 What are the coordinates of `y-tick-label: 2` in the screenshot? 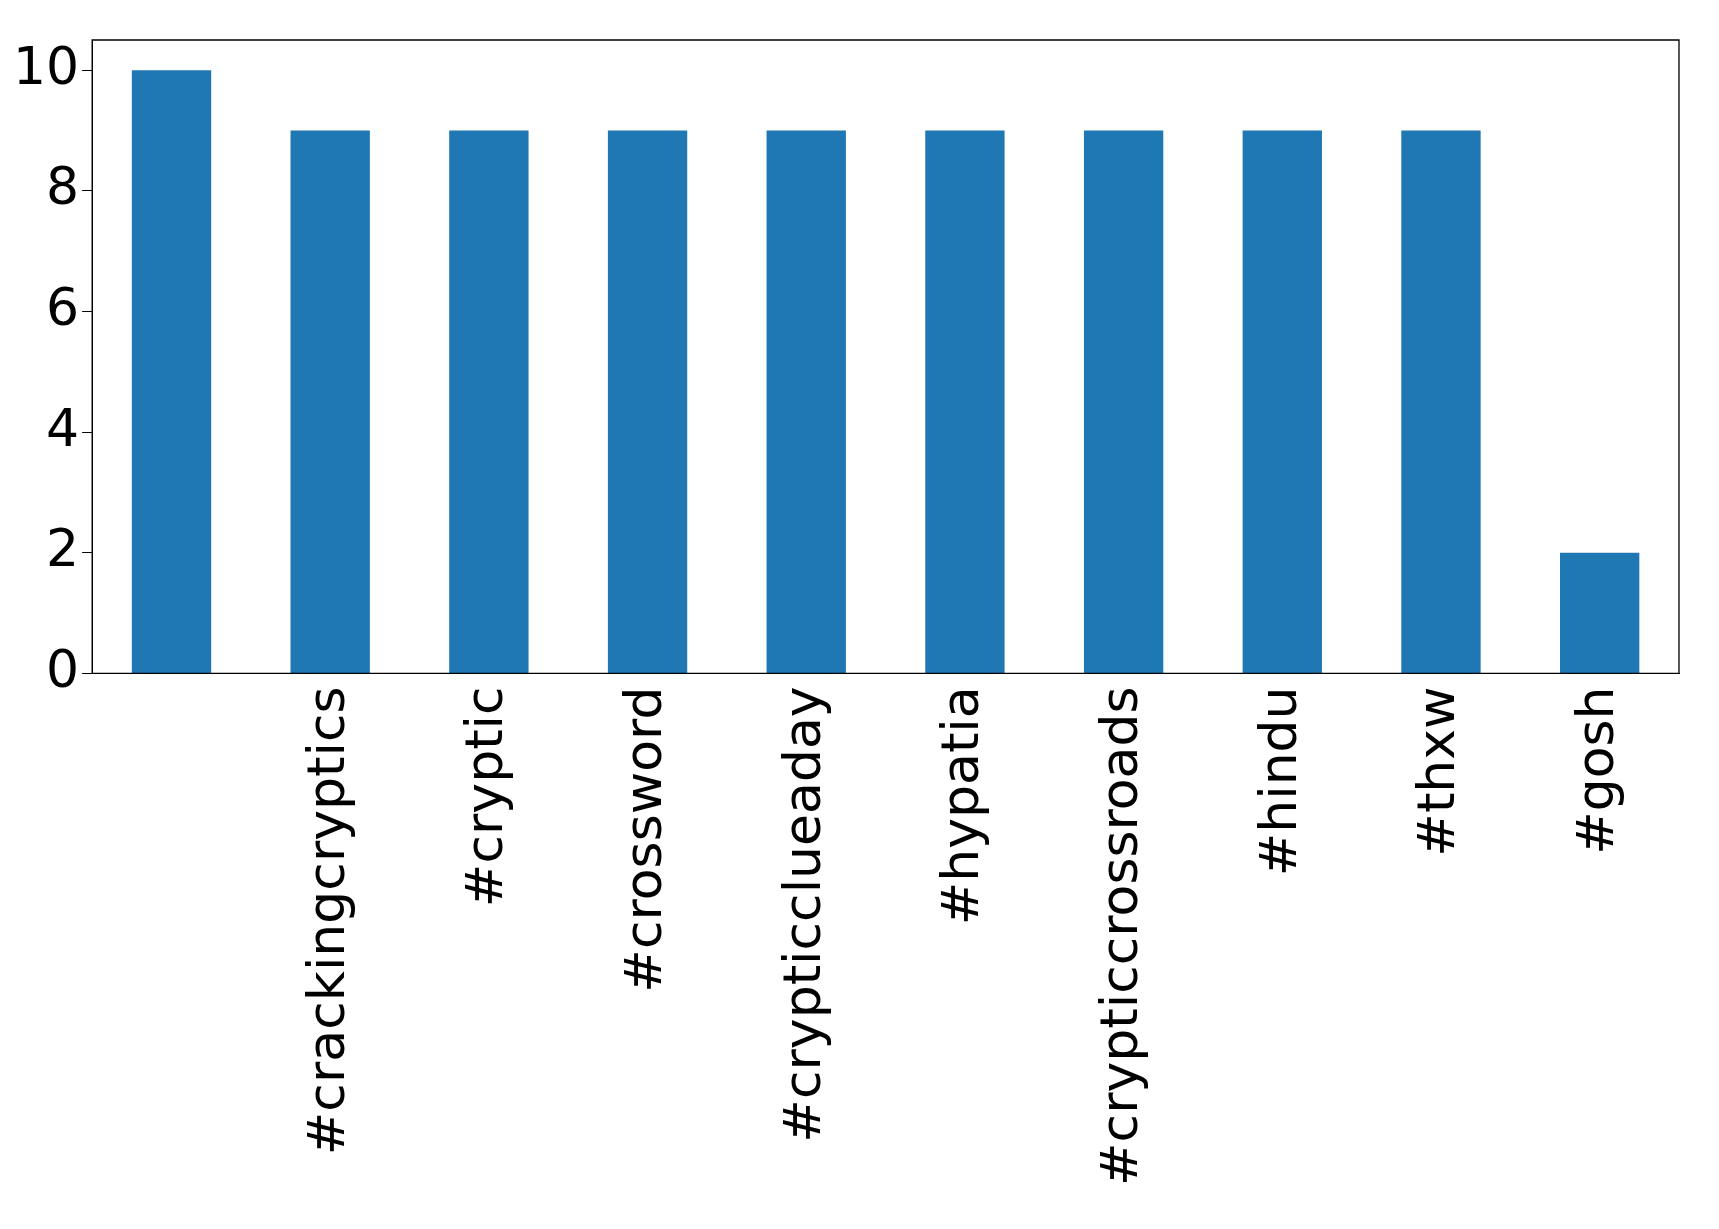 It's located at (63, 548).